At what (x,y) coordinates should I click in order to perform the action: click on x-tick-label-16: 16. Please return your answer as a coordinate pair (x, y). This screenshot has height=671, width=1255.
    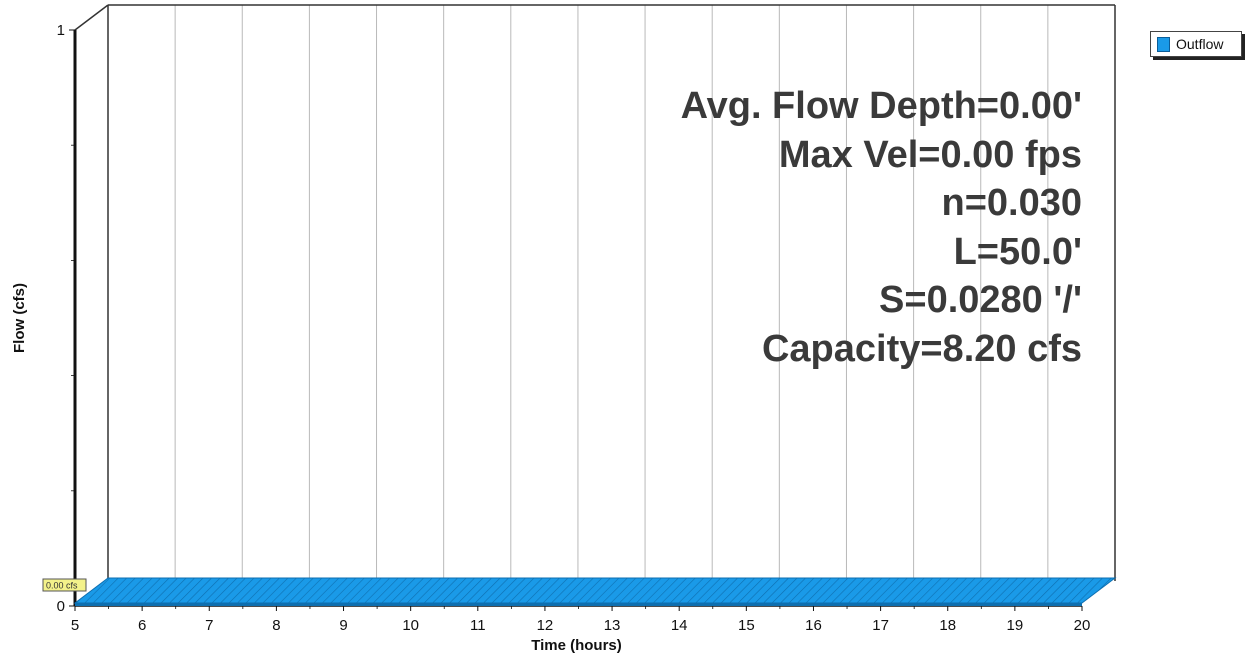
    Looking at the image, I should click on (813, 625).